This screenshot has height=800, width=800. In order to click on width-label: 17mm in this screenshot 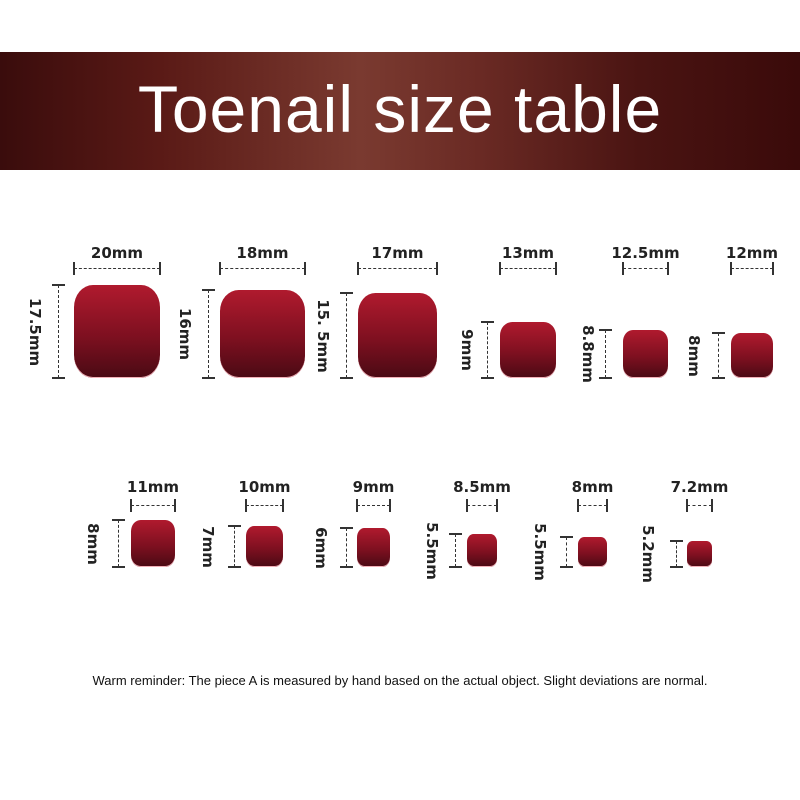, I will do `click(397, 253)`.